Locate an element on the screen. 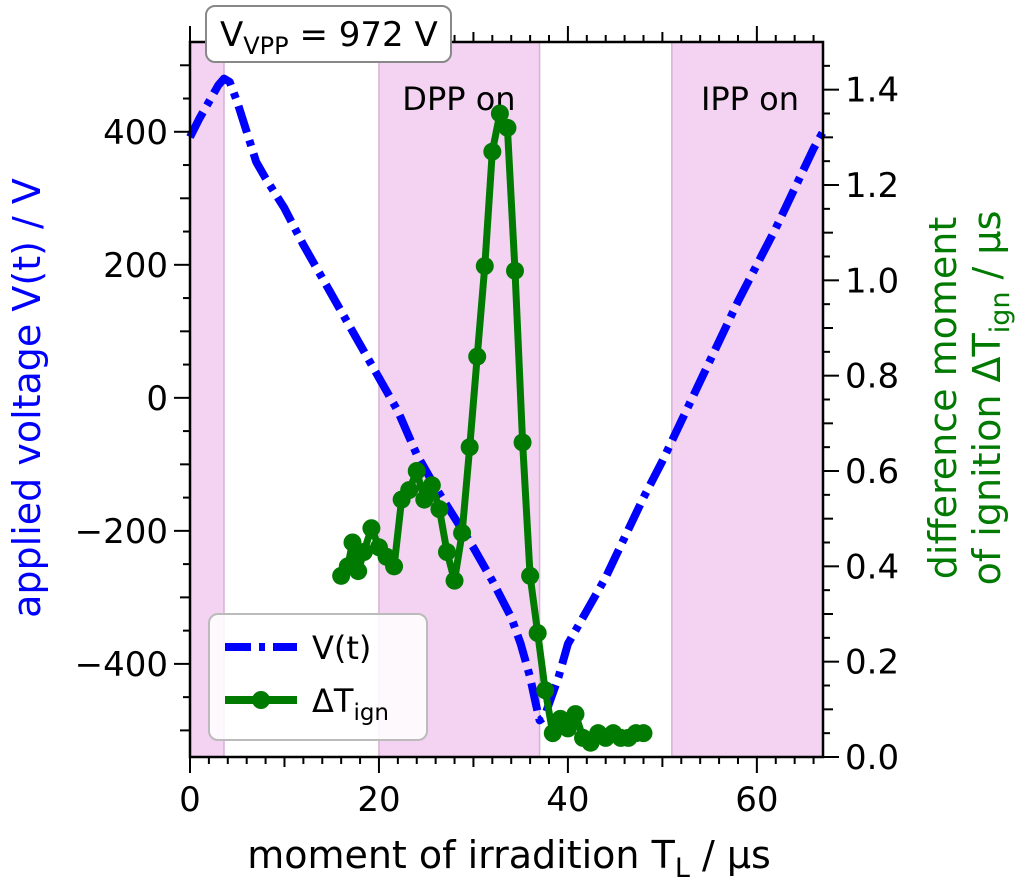 The width and height of the screenshot is (1025, 882). y-left-tick-label: 400 is located at coordinates (135, 133).